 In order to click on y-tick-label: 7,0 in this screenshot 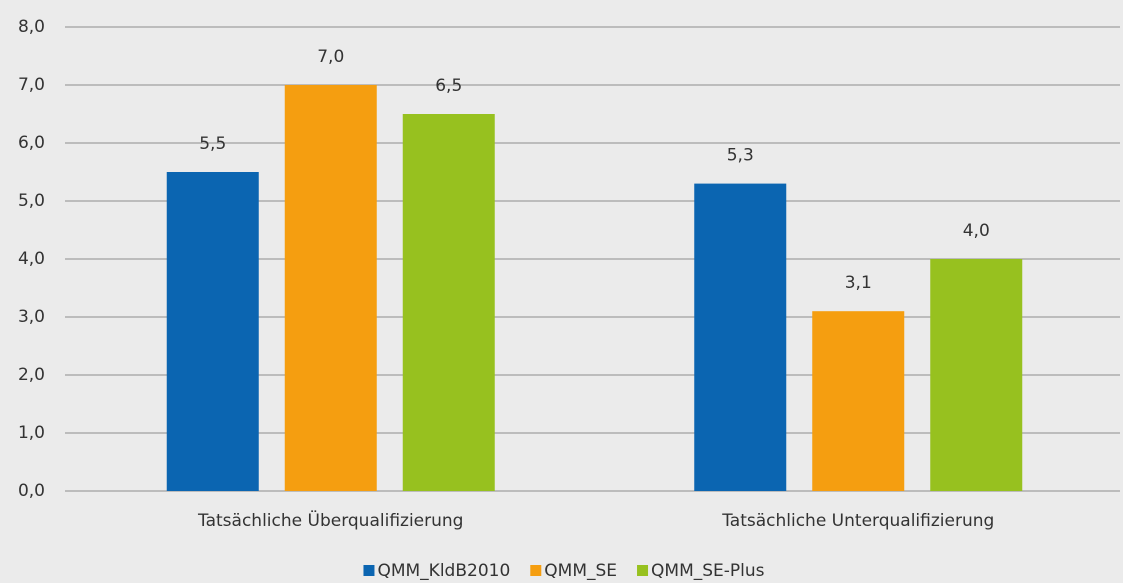, I will do `click(31, 85)`.